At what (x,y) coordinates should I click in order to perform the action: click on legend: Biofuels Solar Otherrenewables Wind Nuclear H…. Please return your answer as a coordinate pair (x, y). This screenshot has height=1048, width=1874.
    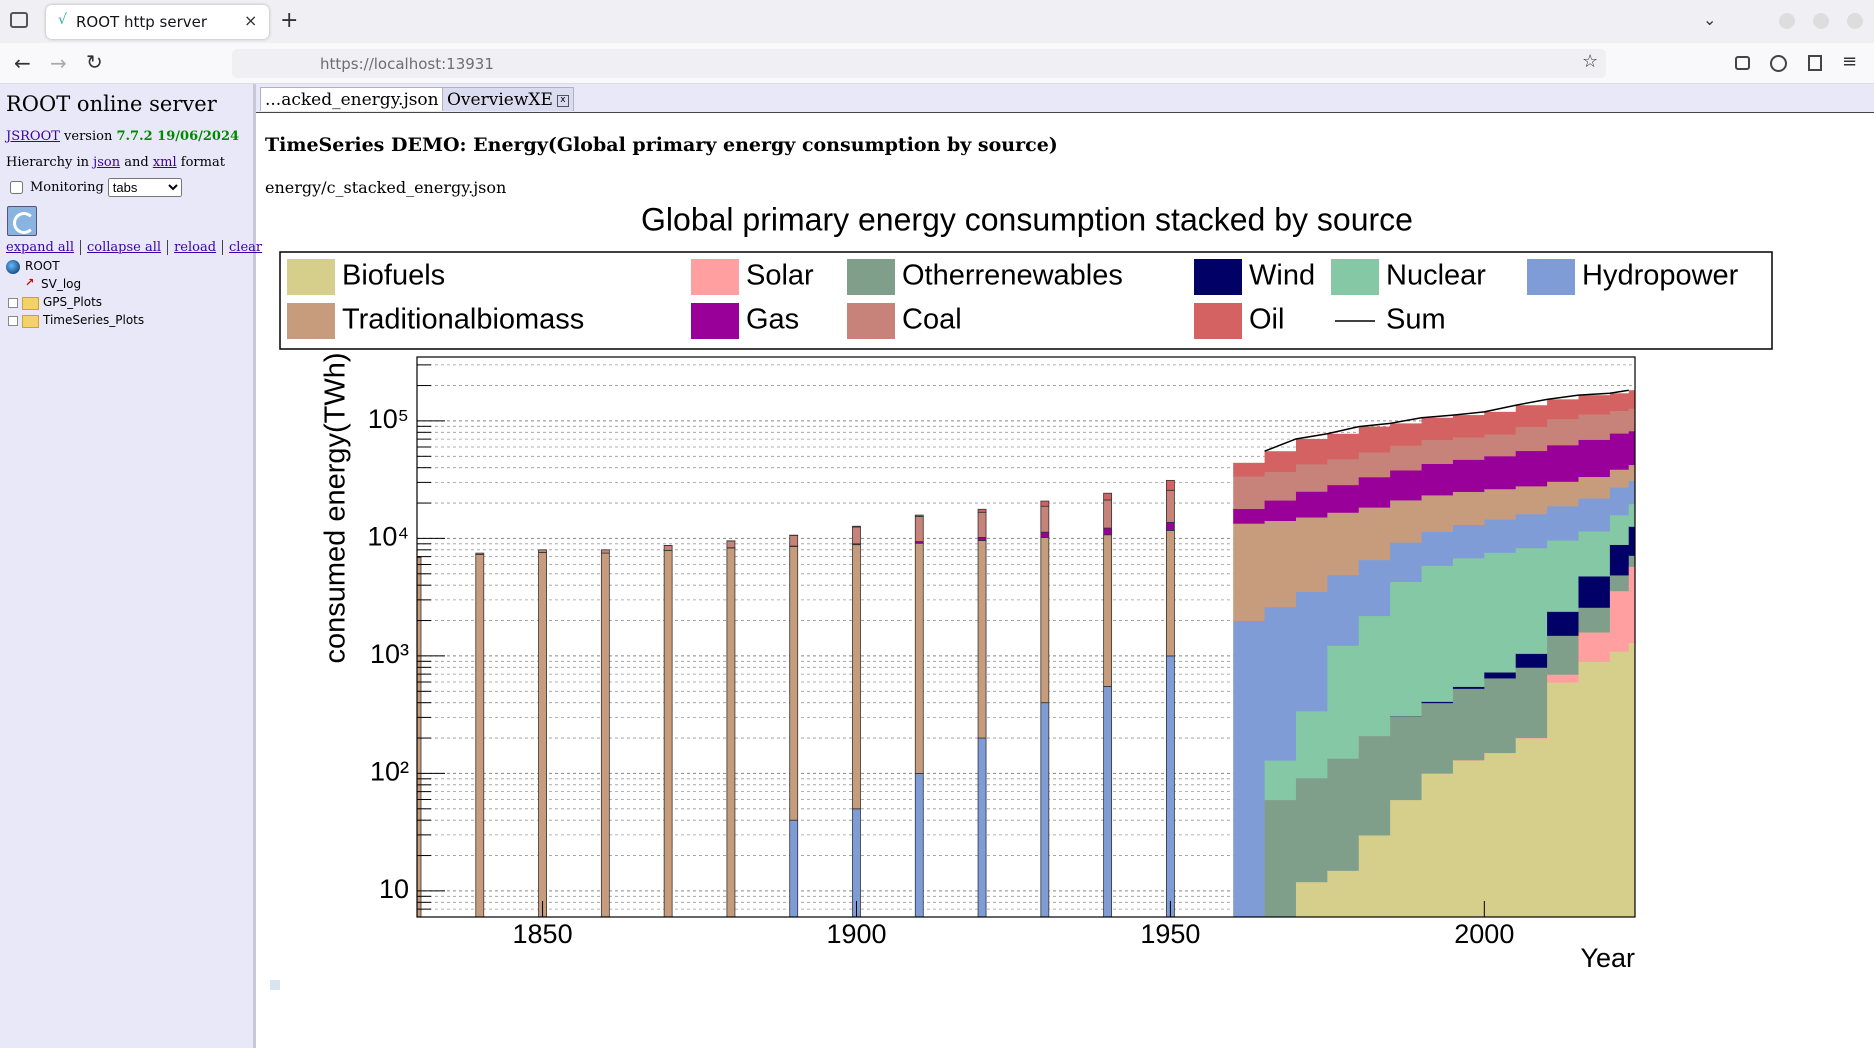
    Looking at the image, I should click on (1013, 299).